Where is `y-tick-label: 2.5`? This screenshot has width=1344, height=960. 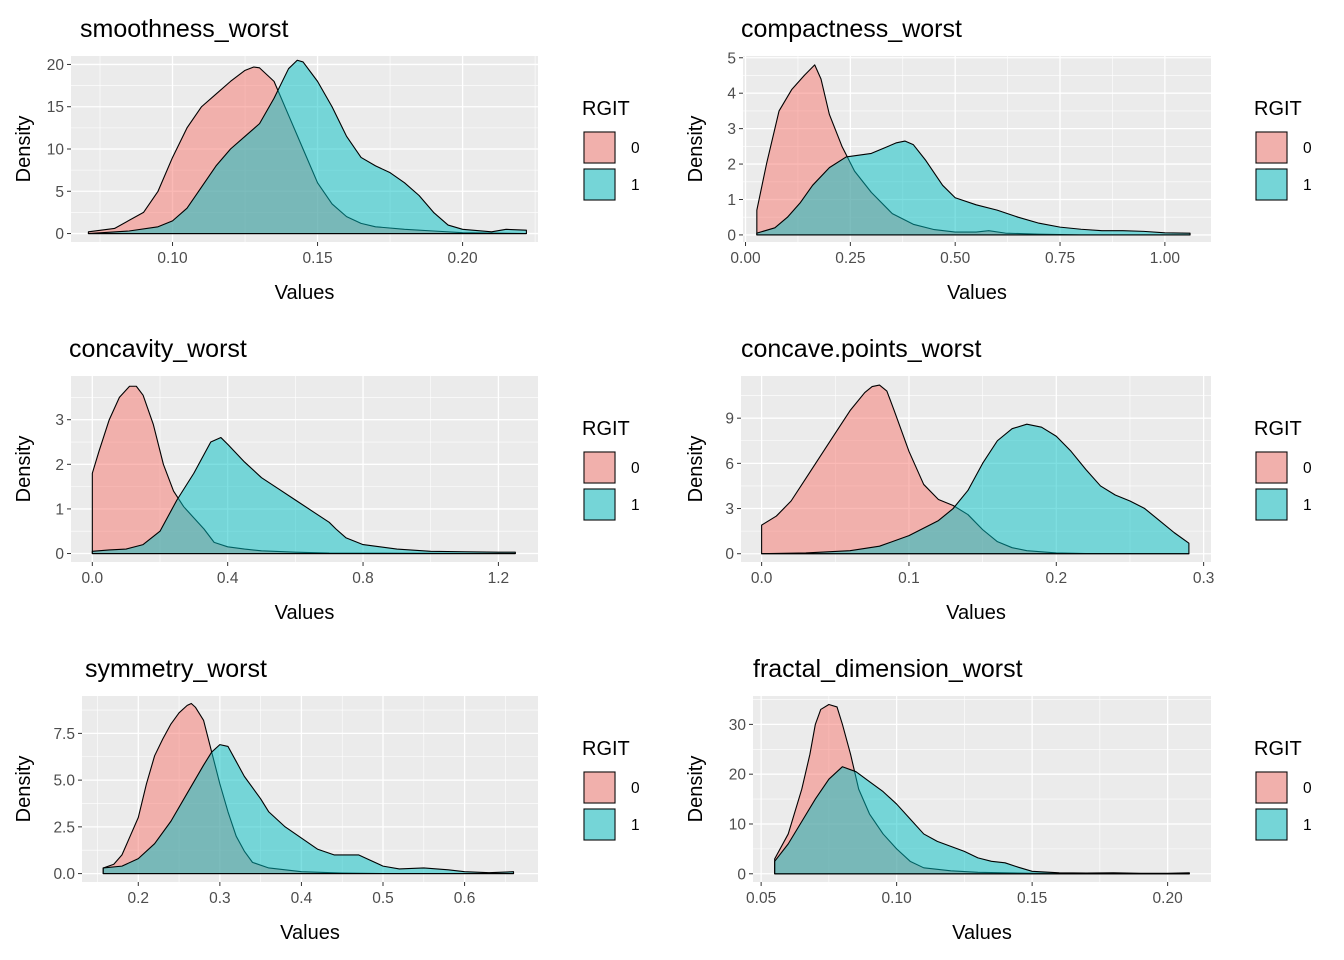 y-tick-label: 2.5 is located at coordinates (64, 827).